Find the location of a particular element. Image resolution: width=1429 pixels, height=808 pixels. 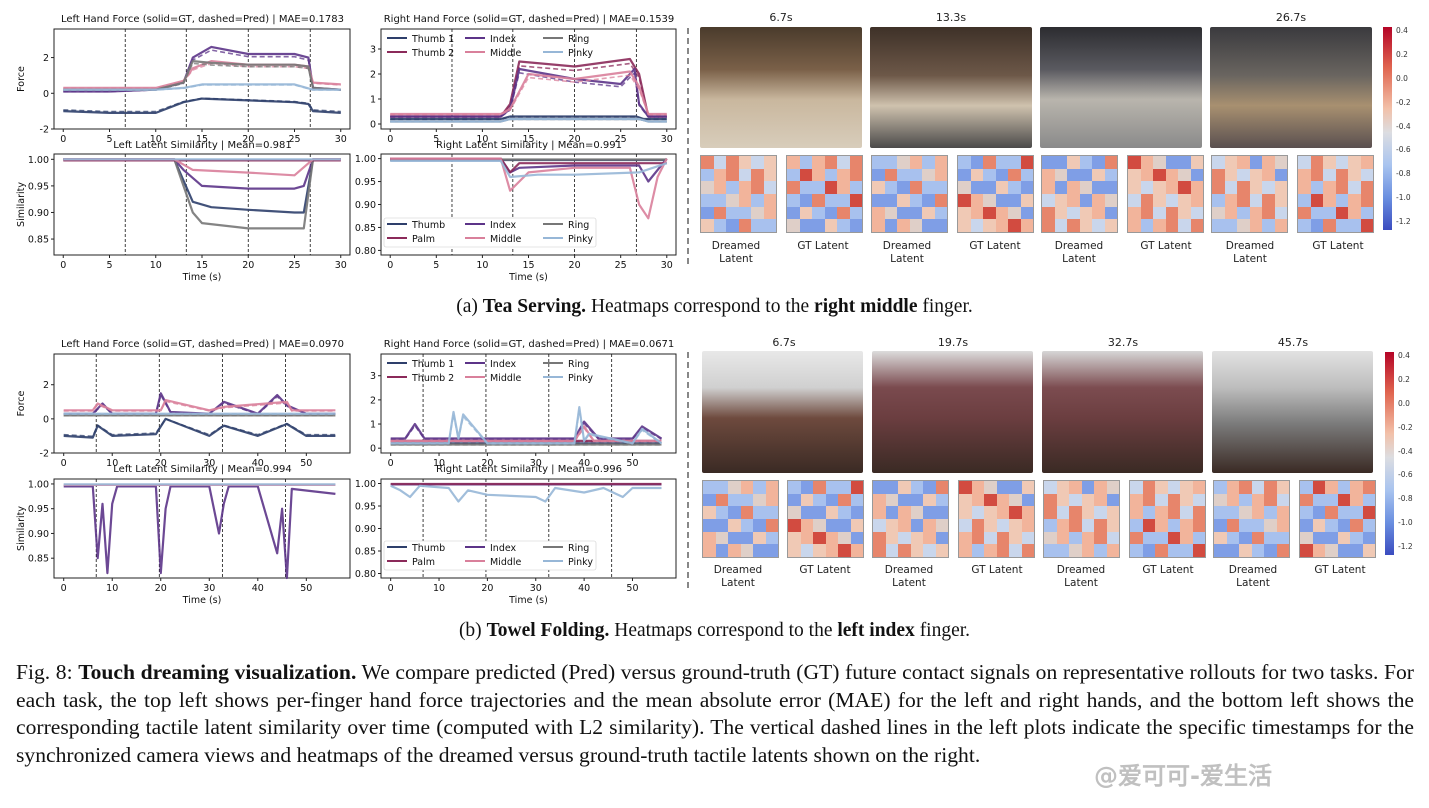

x-tick-label: 50 is located at coordinates (632, 463).